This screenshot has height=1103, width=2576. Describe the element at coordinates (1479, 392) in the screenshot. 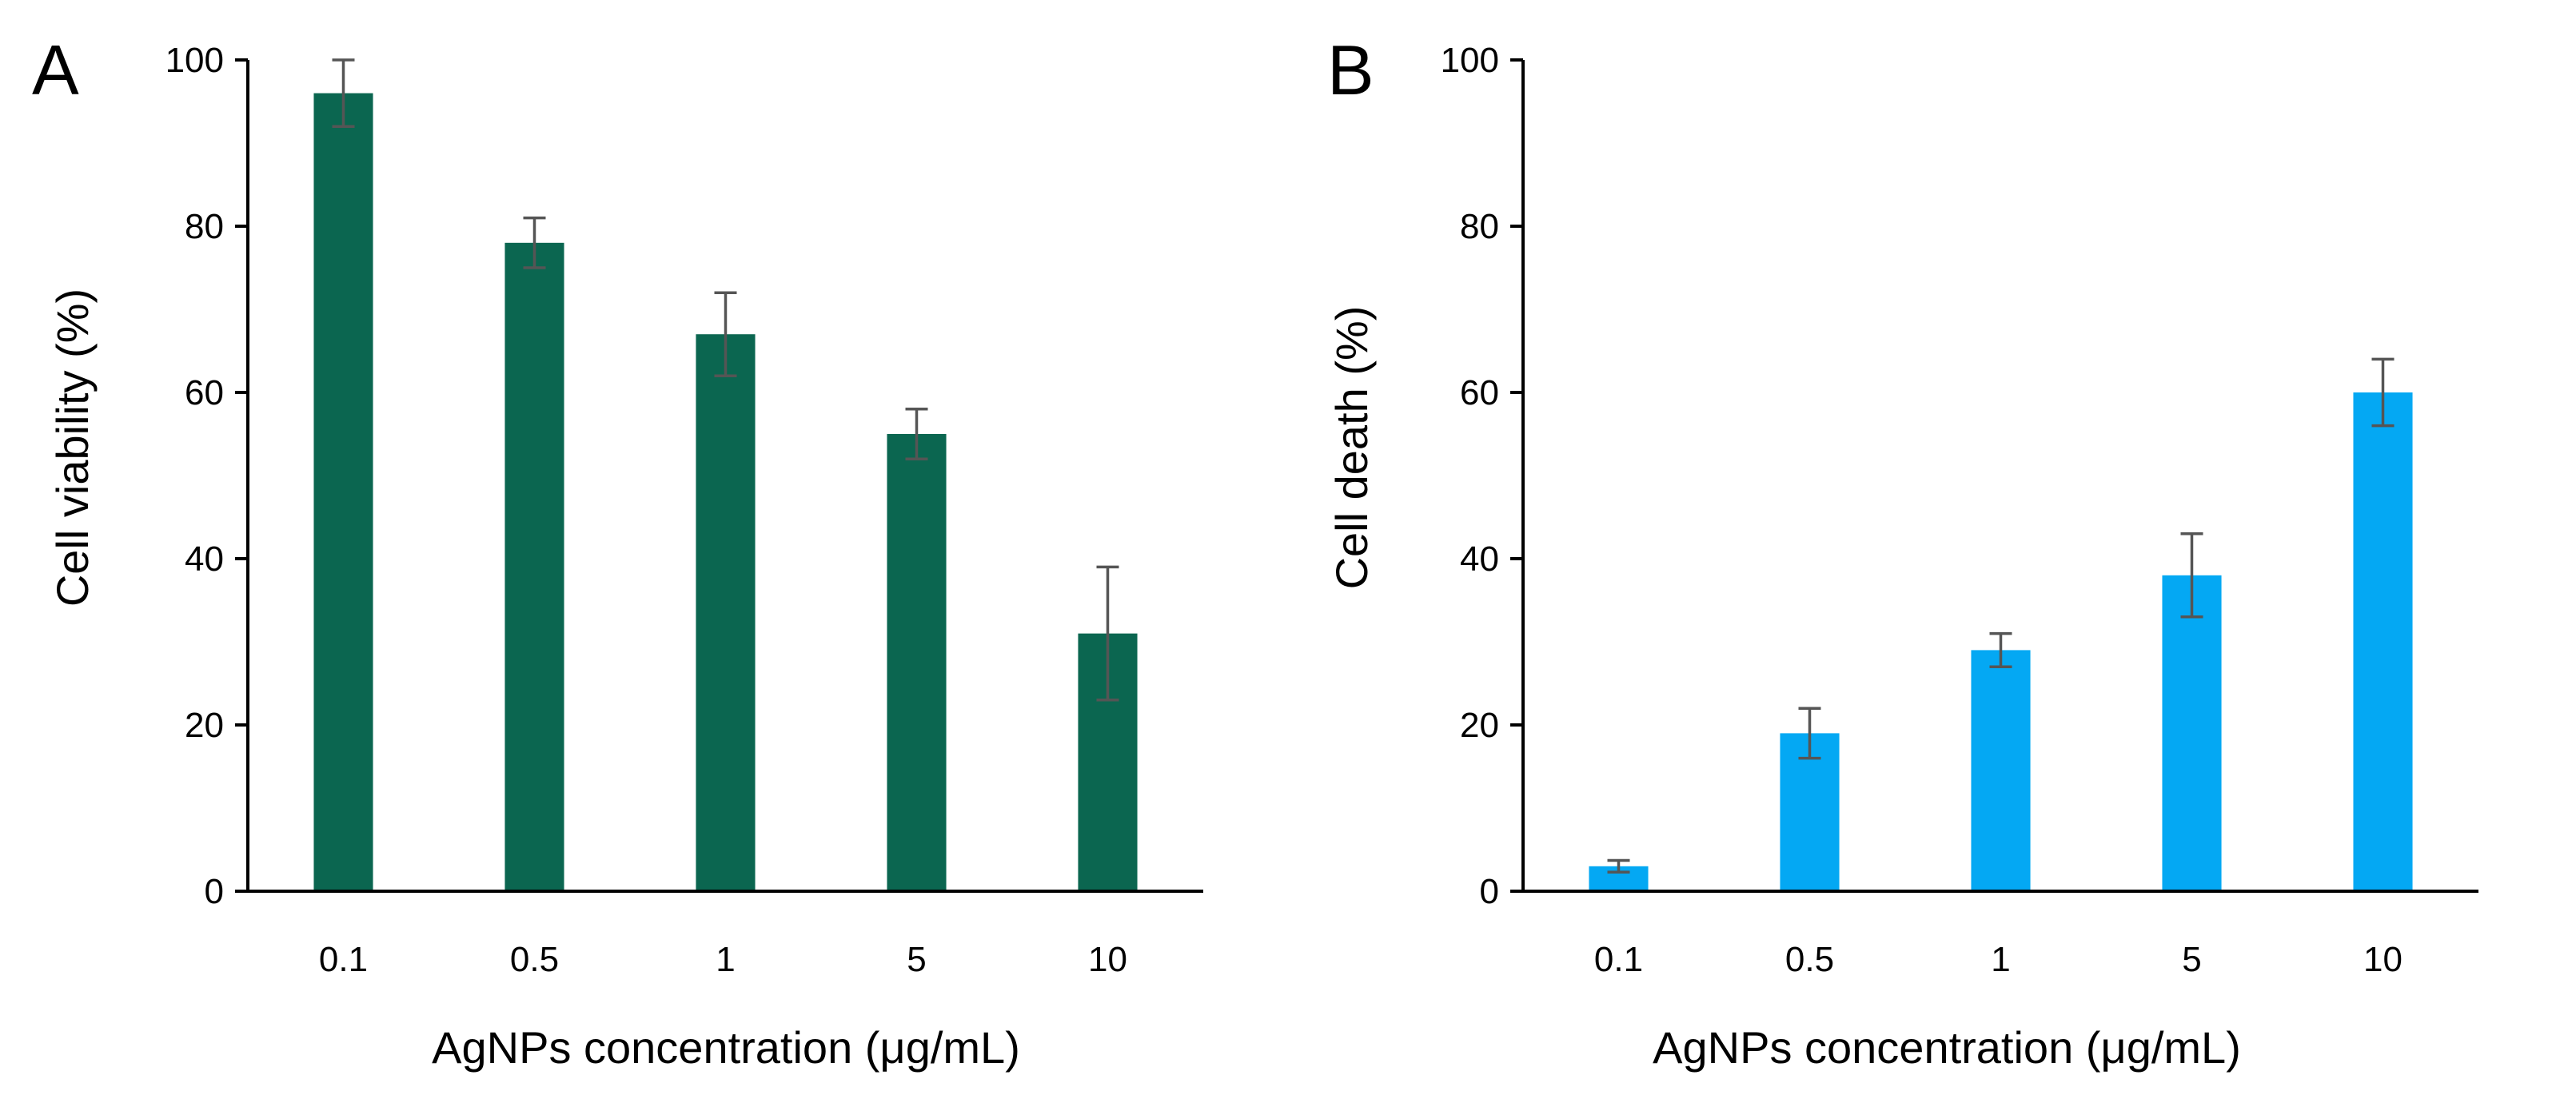

I see `y-tick-label-b-3: 60` at that location.